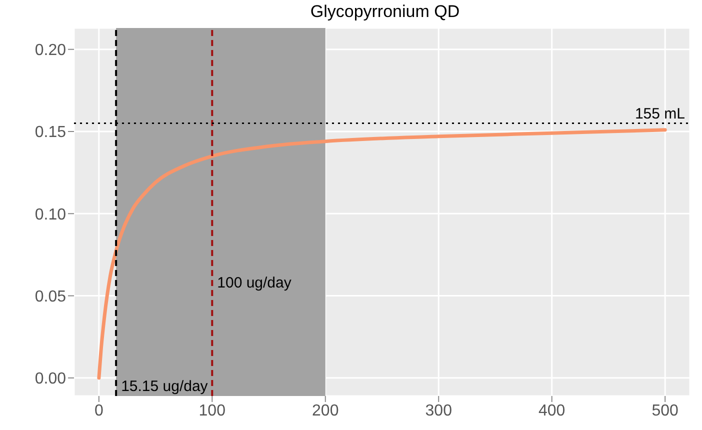 The width and height of the screenshot is (702, 430). Describe the element at coordinates (438, 411) in the screenshot. I see `x-tick-label: 300` at that location.